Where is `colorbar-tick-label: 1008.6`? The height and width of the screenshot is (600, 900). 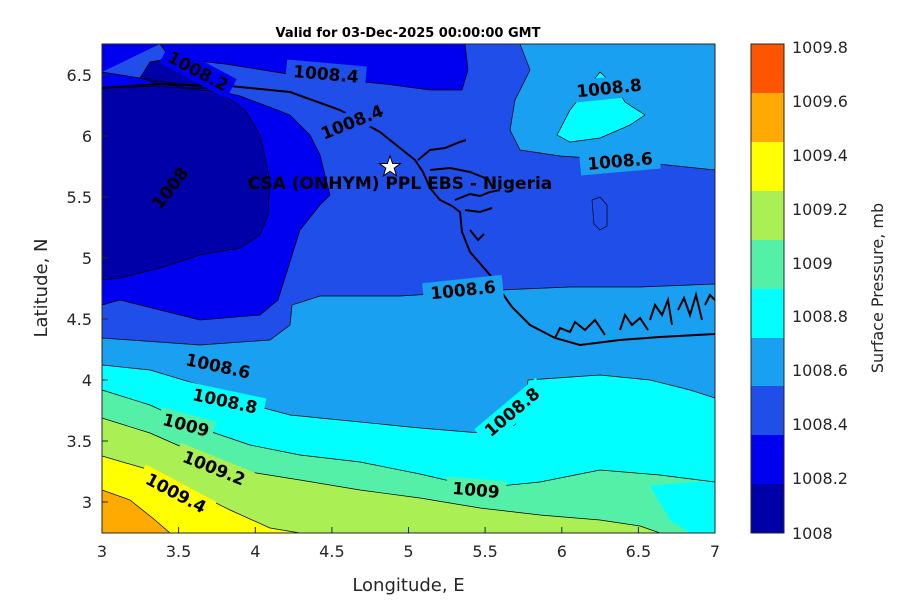
colorbar-tick-label: 1008.6 is located at coordinates (820, 370).